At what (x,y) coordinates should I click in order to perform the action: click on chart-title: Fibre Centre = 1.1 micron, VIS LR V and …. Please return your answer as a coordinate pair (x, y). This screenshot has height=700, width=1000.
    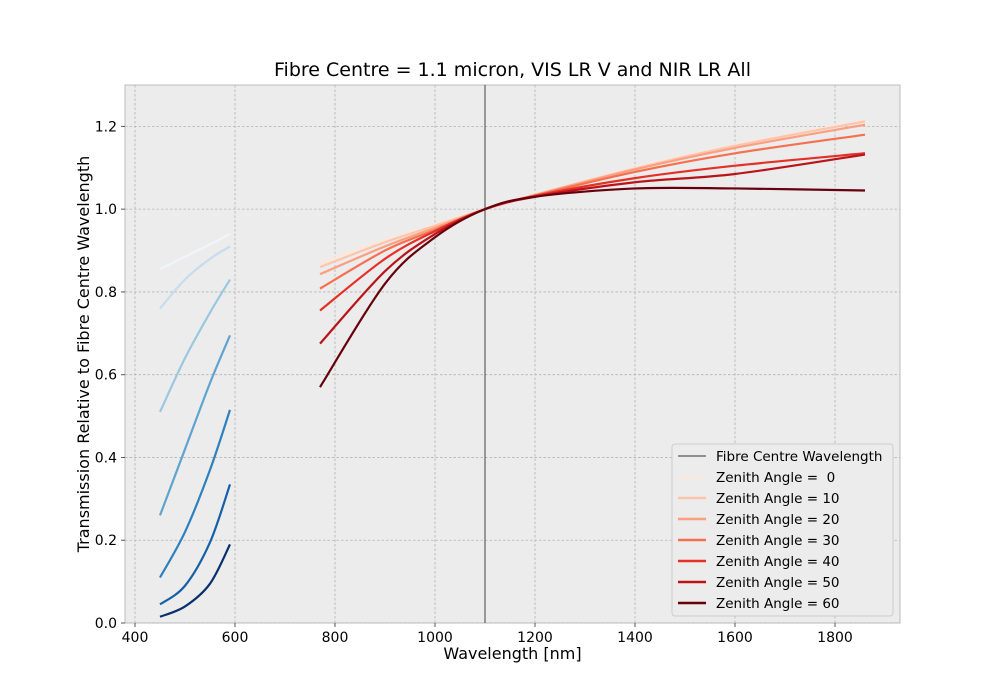
    Looking at the image, I should click on (512, 70).